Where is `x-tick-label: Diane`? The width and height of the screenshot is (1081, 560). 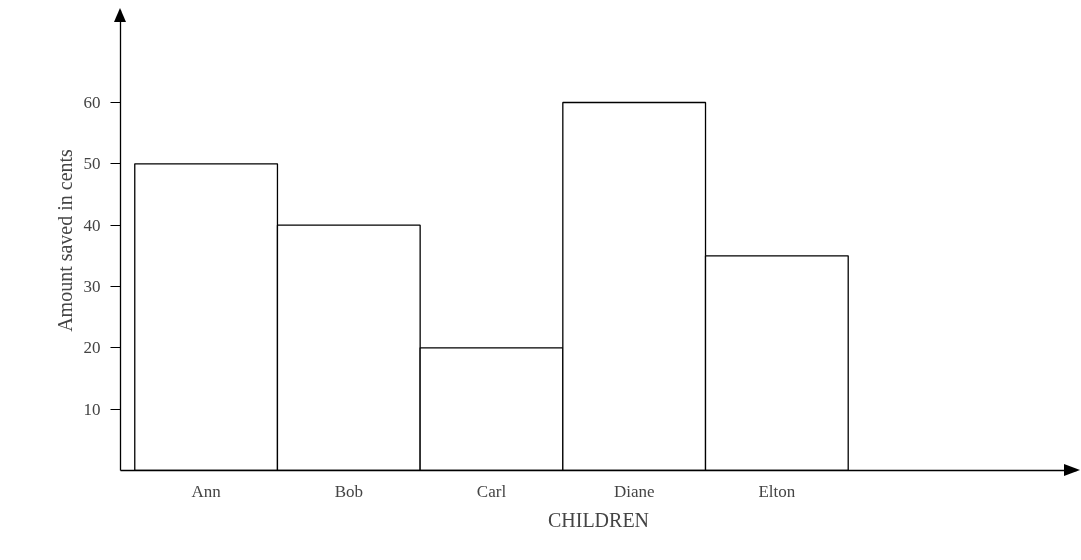 x-tick-label: Diane is located at coordinates (634, 491).